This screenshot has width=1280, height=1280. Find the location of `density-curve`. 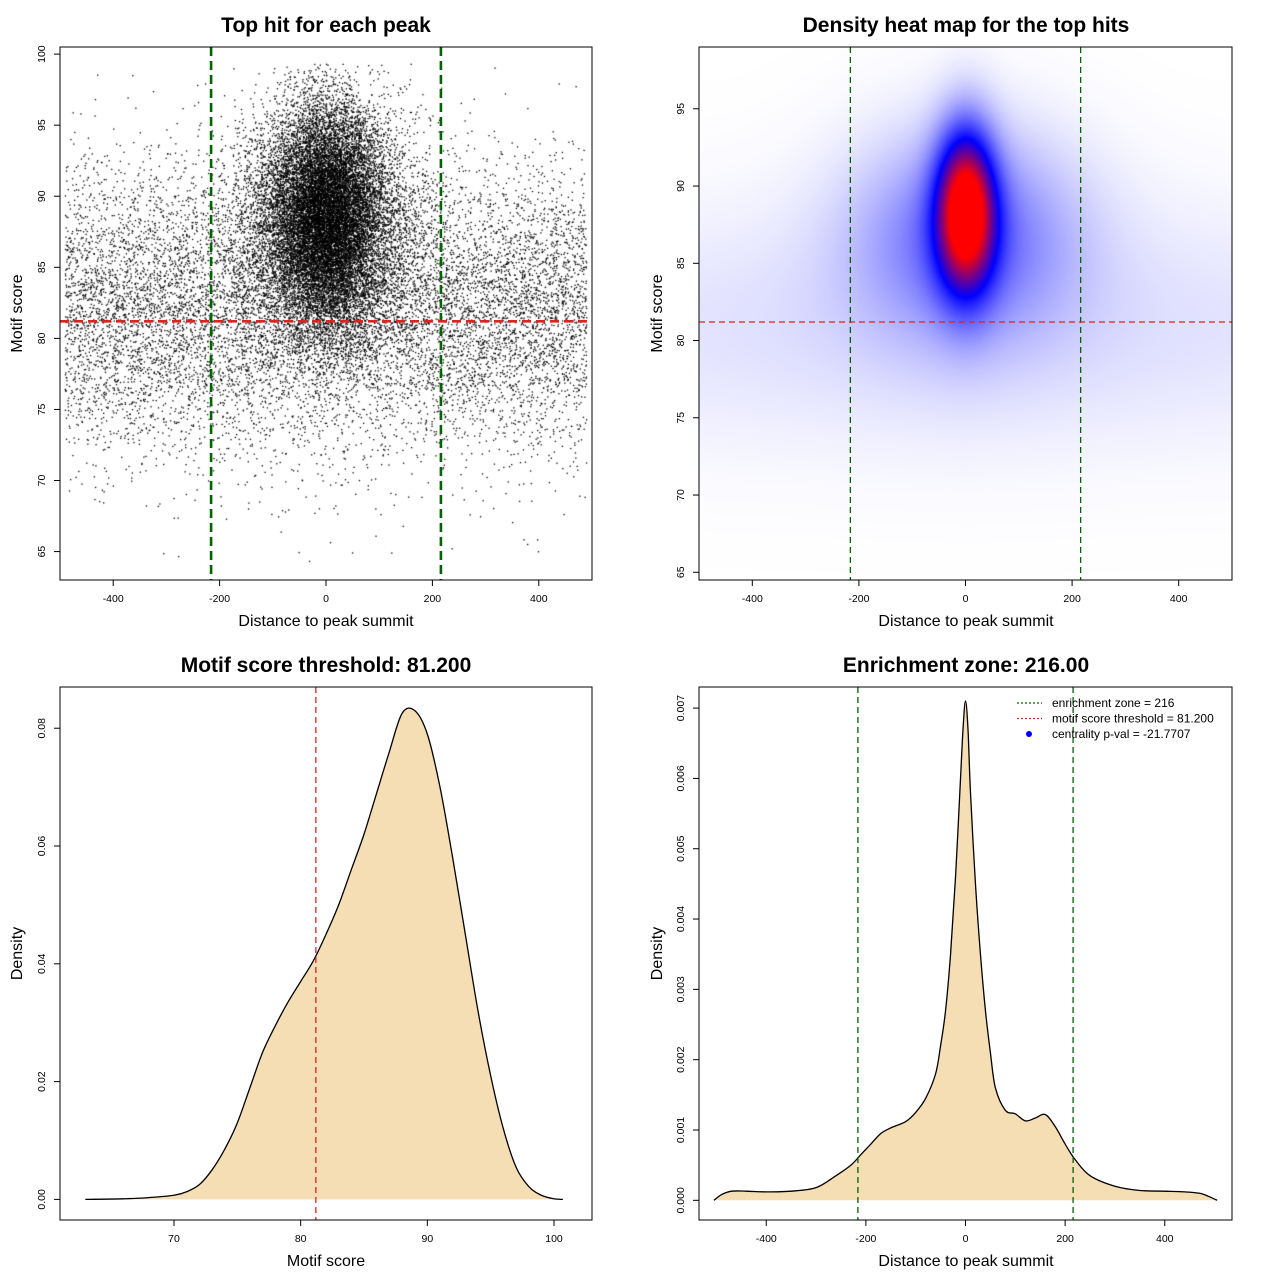

density-curve is located at coordinates (324, 954).